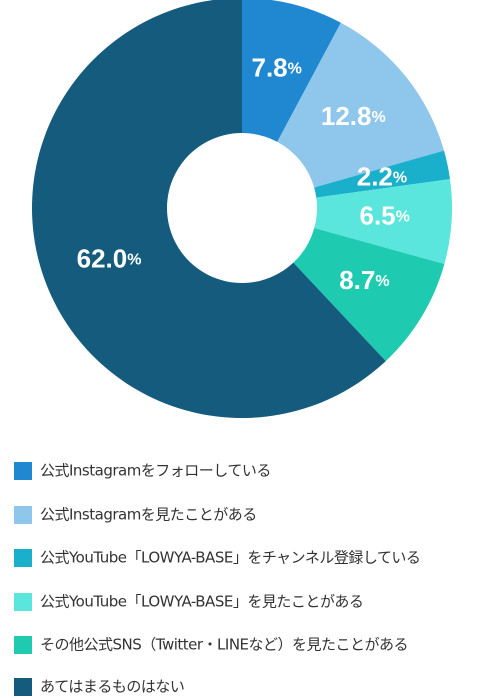 This screenshot has width=481, height=698. I want to click on label-number: 6.5, so click(377, 215).